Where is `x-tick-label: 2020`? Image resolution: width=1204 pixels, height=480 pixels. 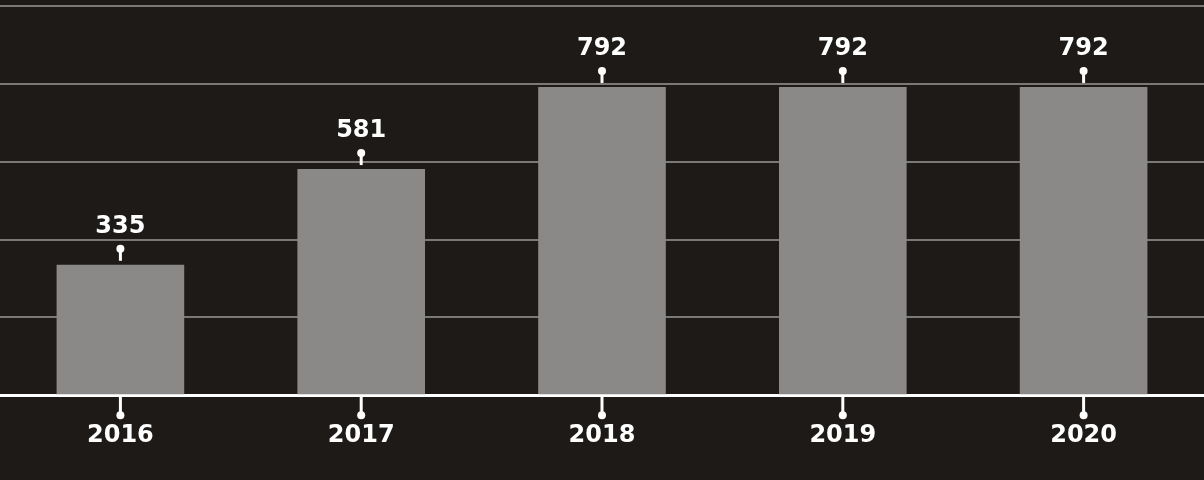 x-tick-label: 2020 is located at coordinates (1083, 433).